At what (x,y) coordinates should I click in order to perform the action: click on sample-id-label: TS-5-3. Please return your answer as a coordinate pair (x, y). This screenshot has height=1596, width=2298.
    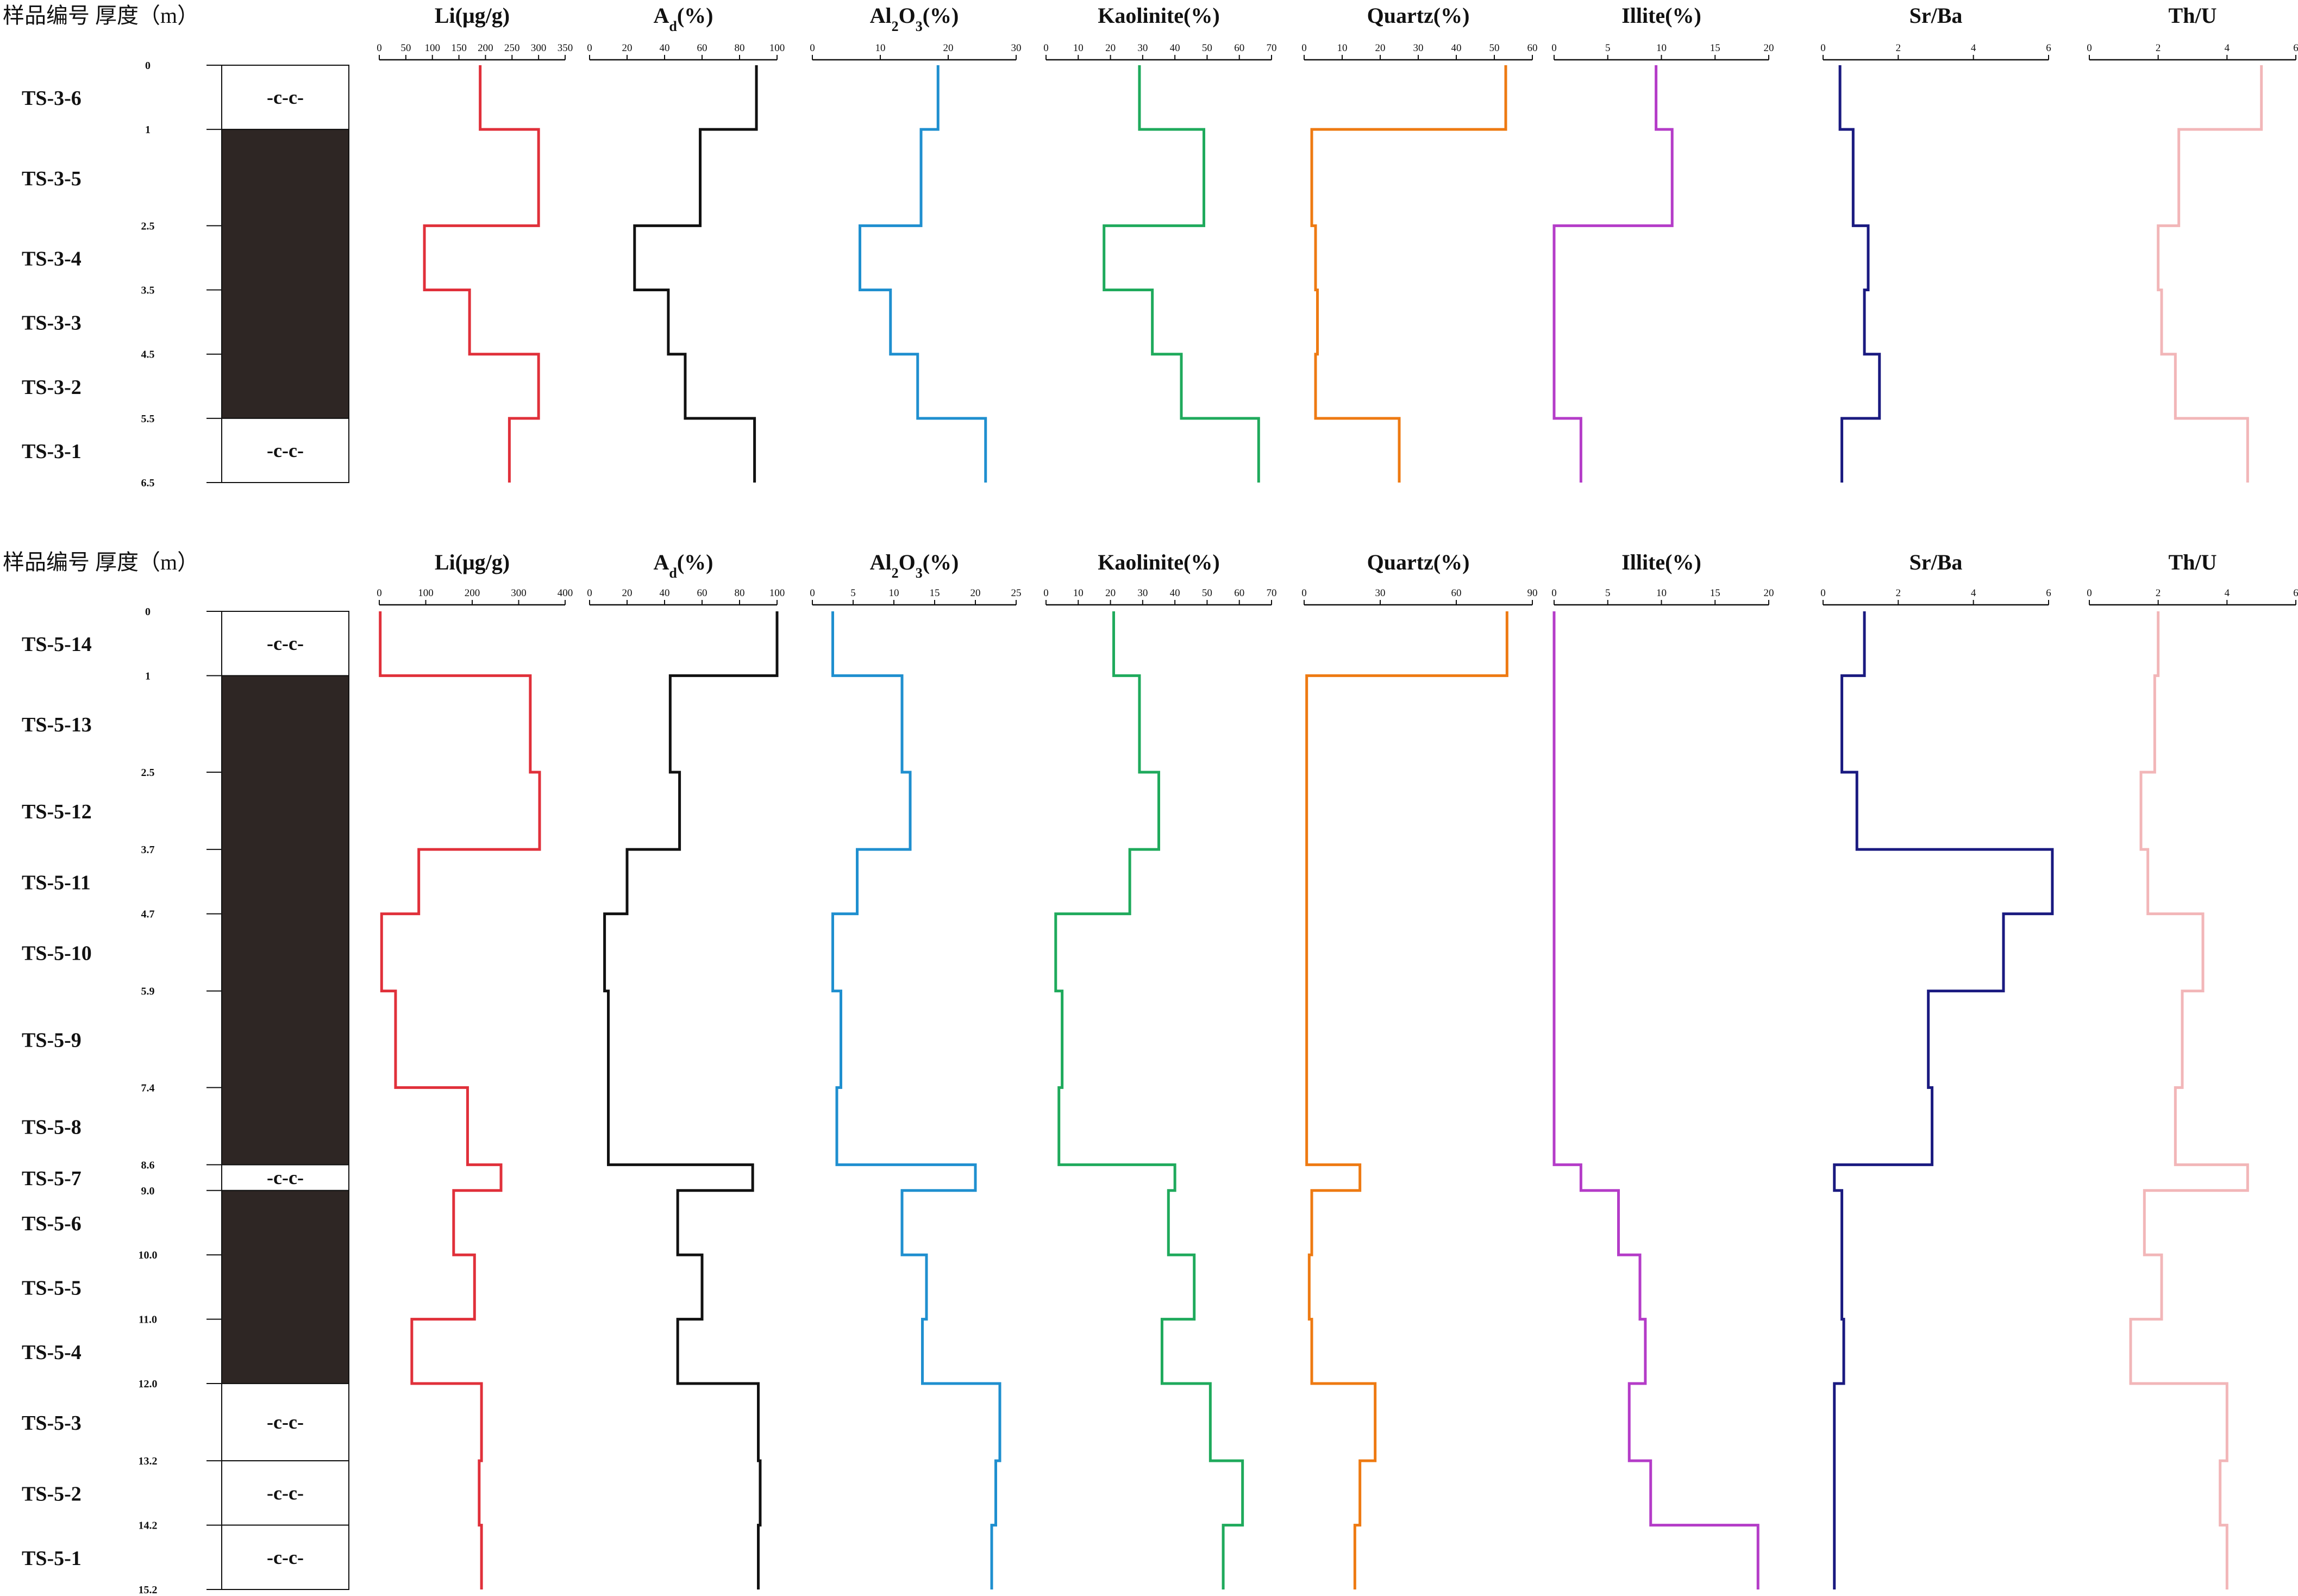
    Looking at the image, I should click on (52, 1423).